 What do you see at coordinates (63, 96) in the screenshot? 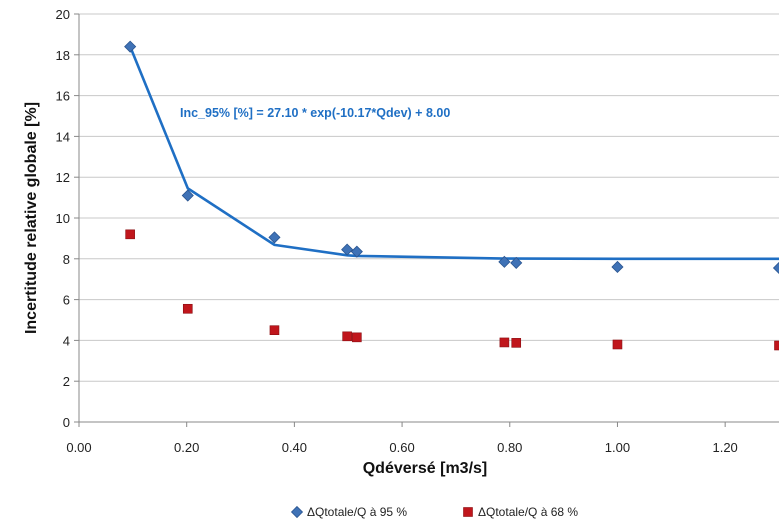
I see `y-tick-label: 16` at bounding box center [63, 96].